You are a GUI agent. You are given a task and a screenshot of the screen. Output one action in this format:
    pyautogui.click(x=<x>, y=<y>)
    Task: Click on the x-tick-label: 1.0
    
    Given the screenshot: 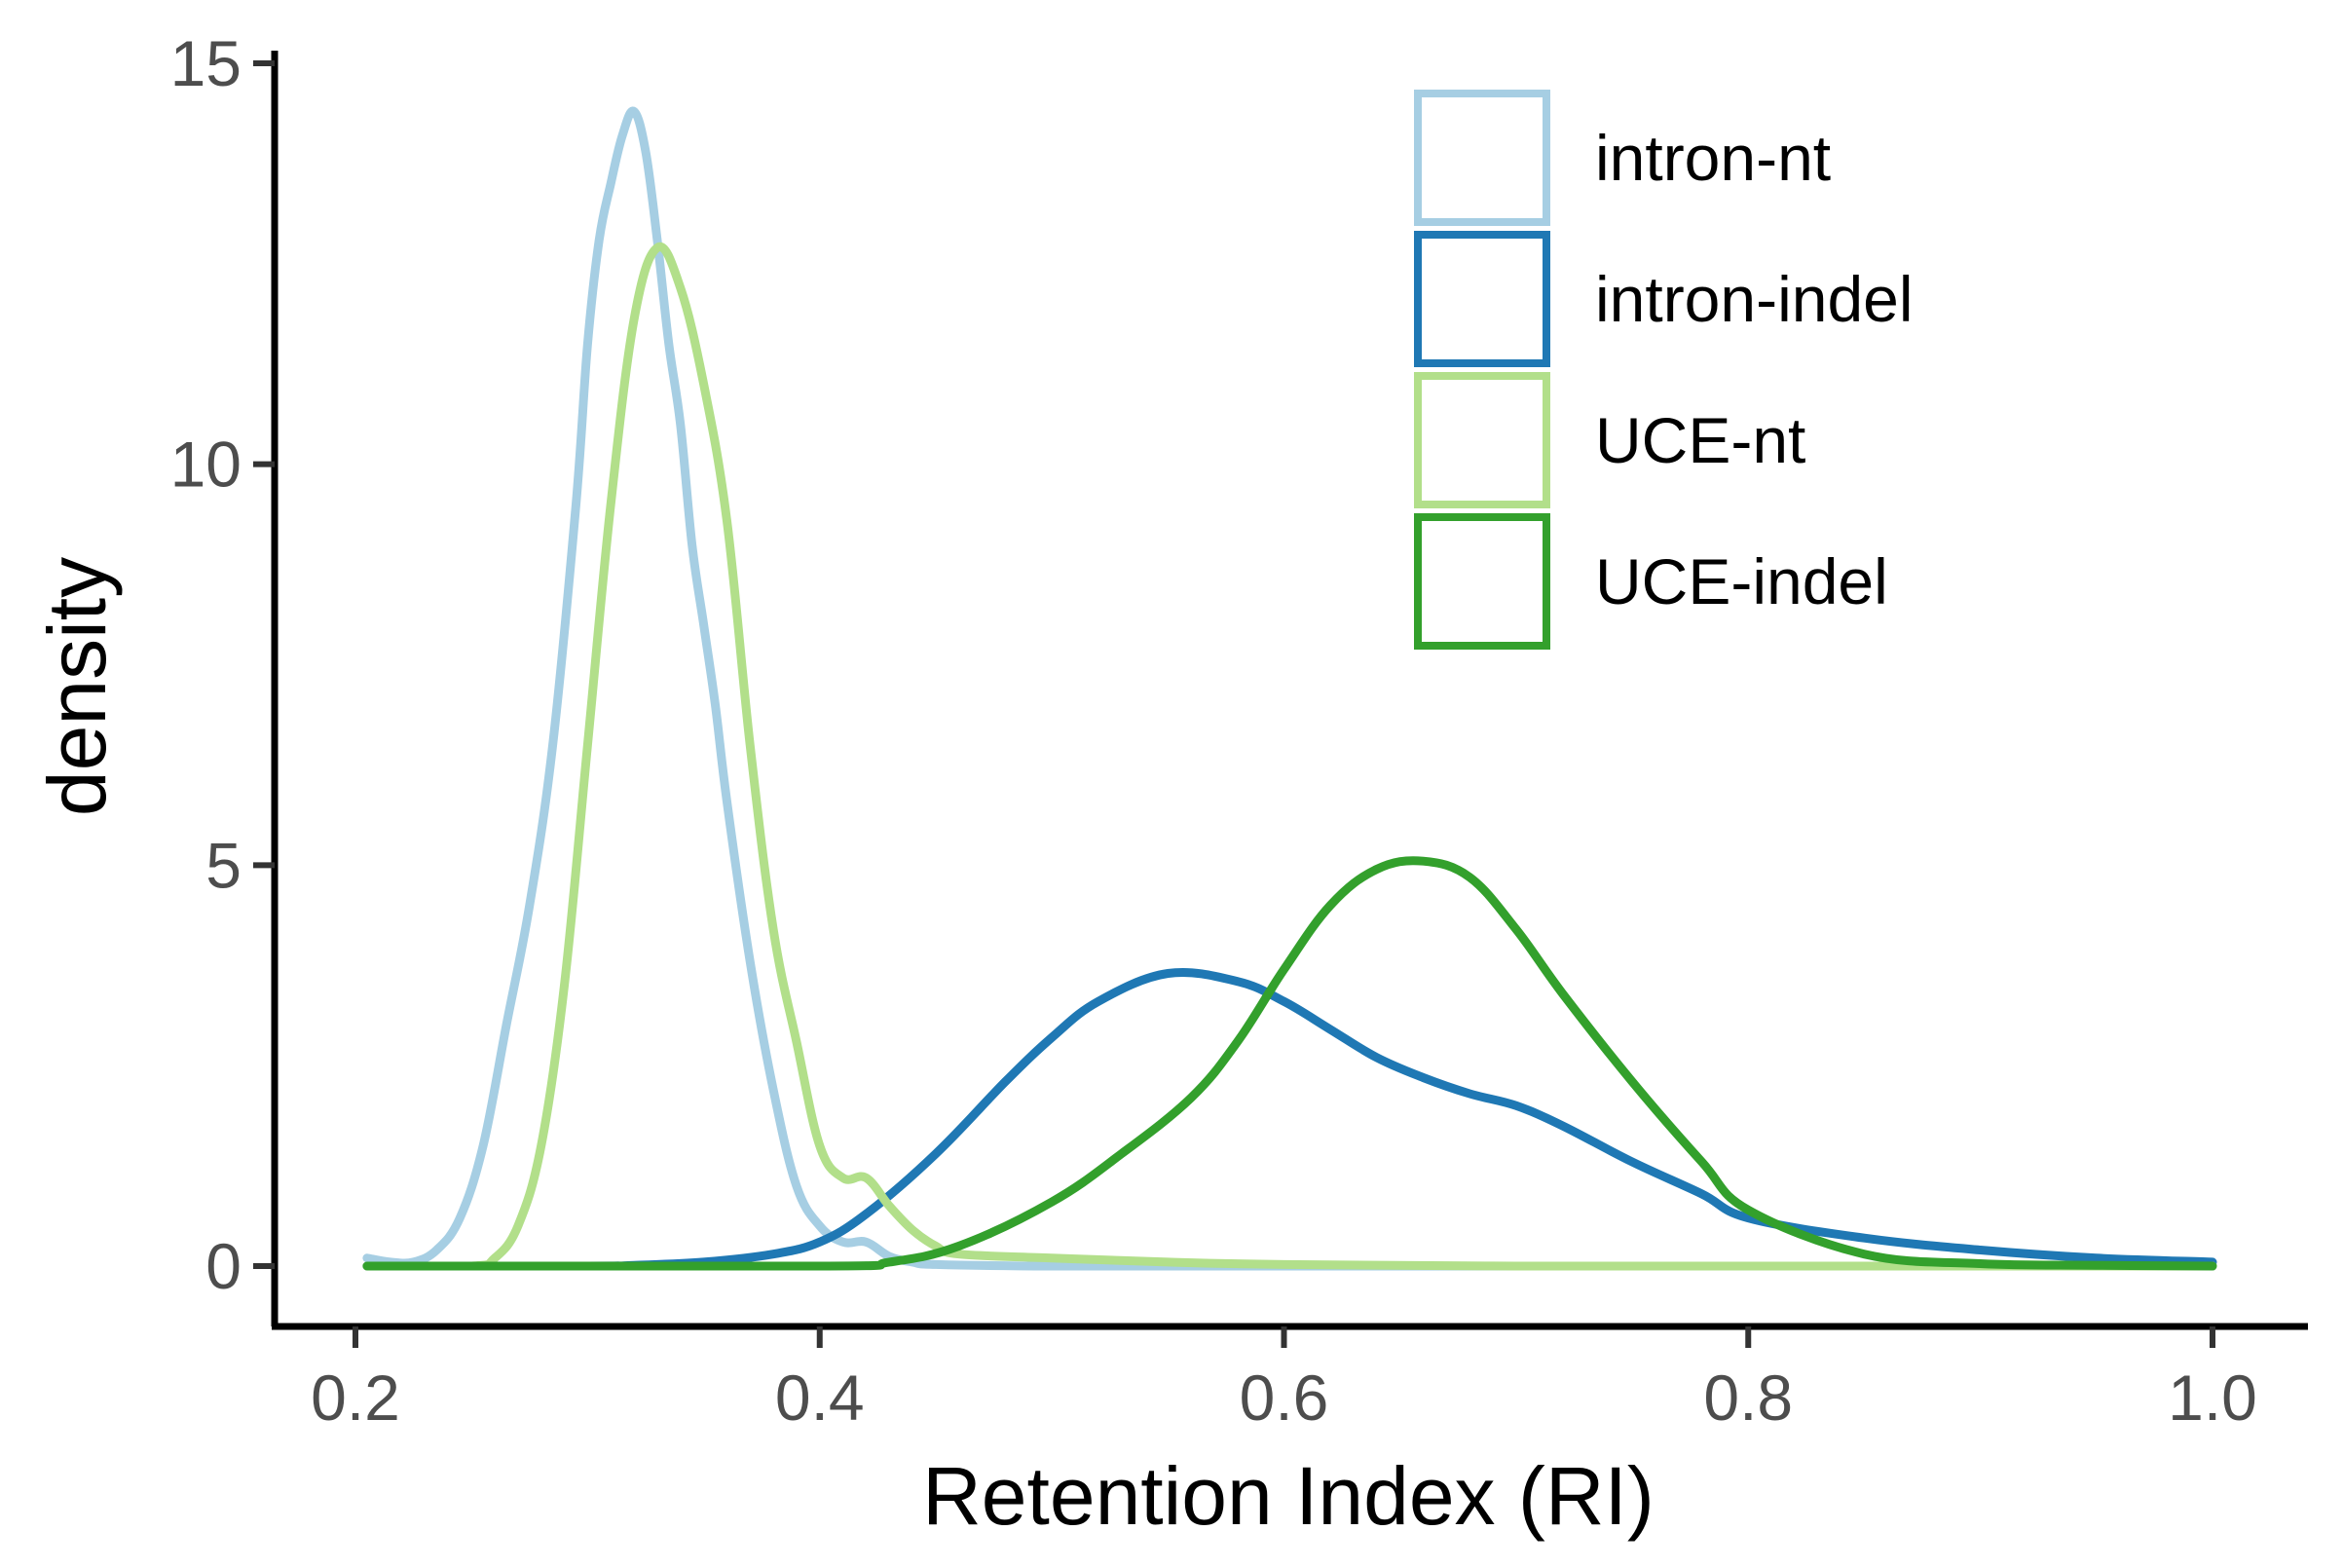 What is the action you would take?
    pyautogui.click(x=2213, y=1398)
    